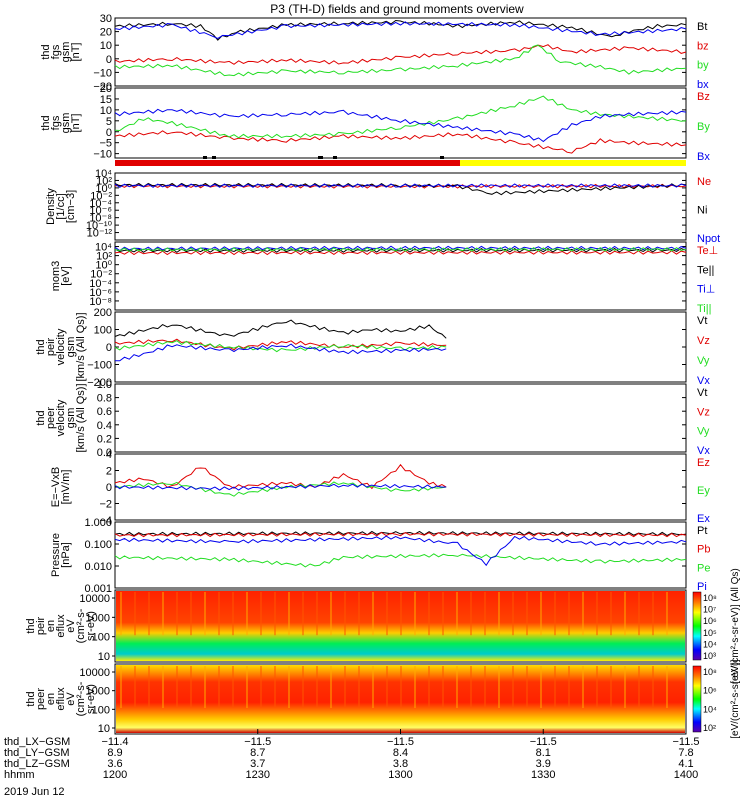  Describe the element at coordinates (707, 251) in the screenshot. I see `legend-Te⊥: Te⊥` at that location.